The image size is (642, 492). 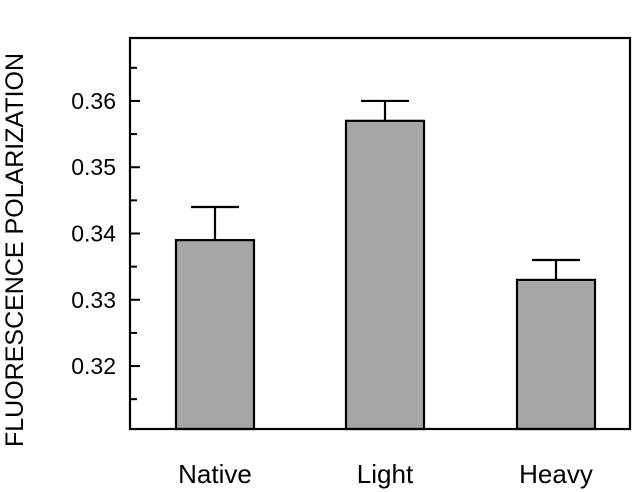 What do you see at coordinates (215, 335) in the screenshot?
I see `bar-native` at bounding box center [215, 335].